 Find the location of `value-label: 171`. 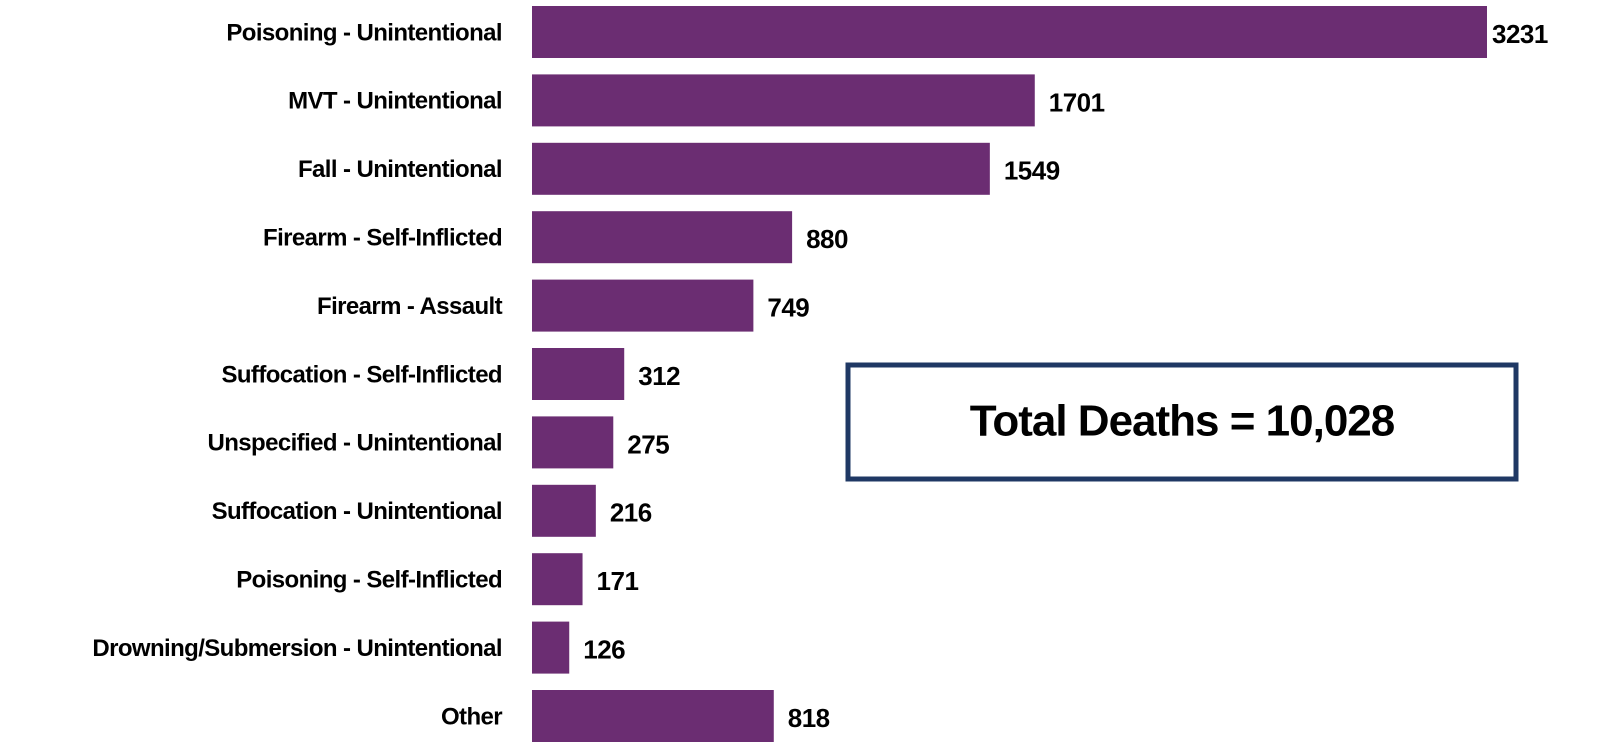

value-label: 171 is located at coordinates (618, 581).